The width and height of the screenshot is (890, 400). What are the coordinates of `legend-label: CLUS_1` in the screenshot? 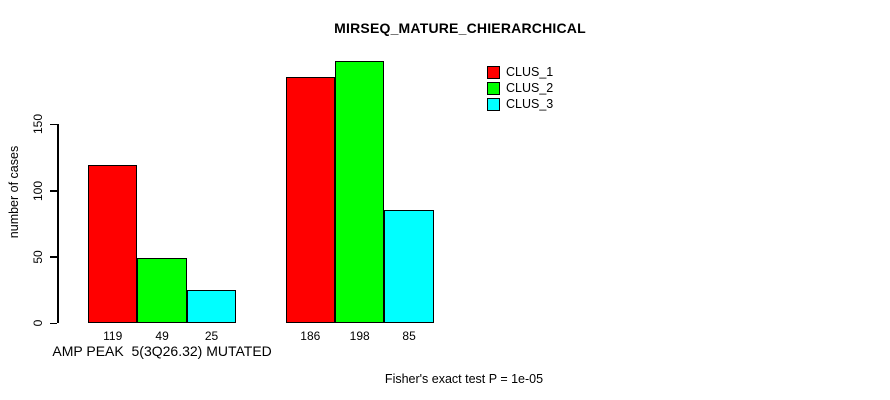 It's located at (530, 72).